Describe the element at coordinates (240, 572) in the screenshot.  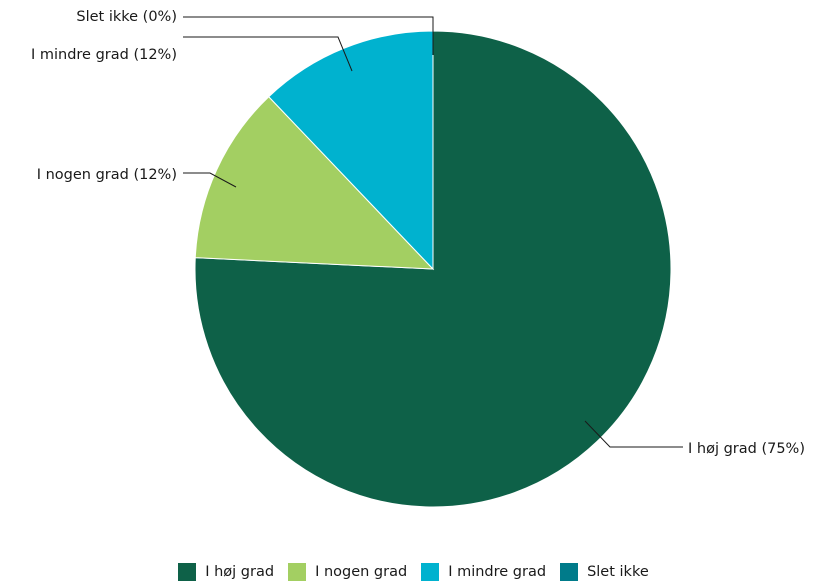
I see `legend-label-hoj-grad: I høj grad` at that location.